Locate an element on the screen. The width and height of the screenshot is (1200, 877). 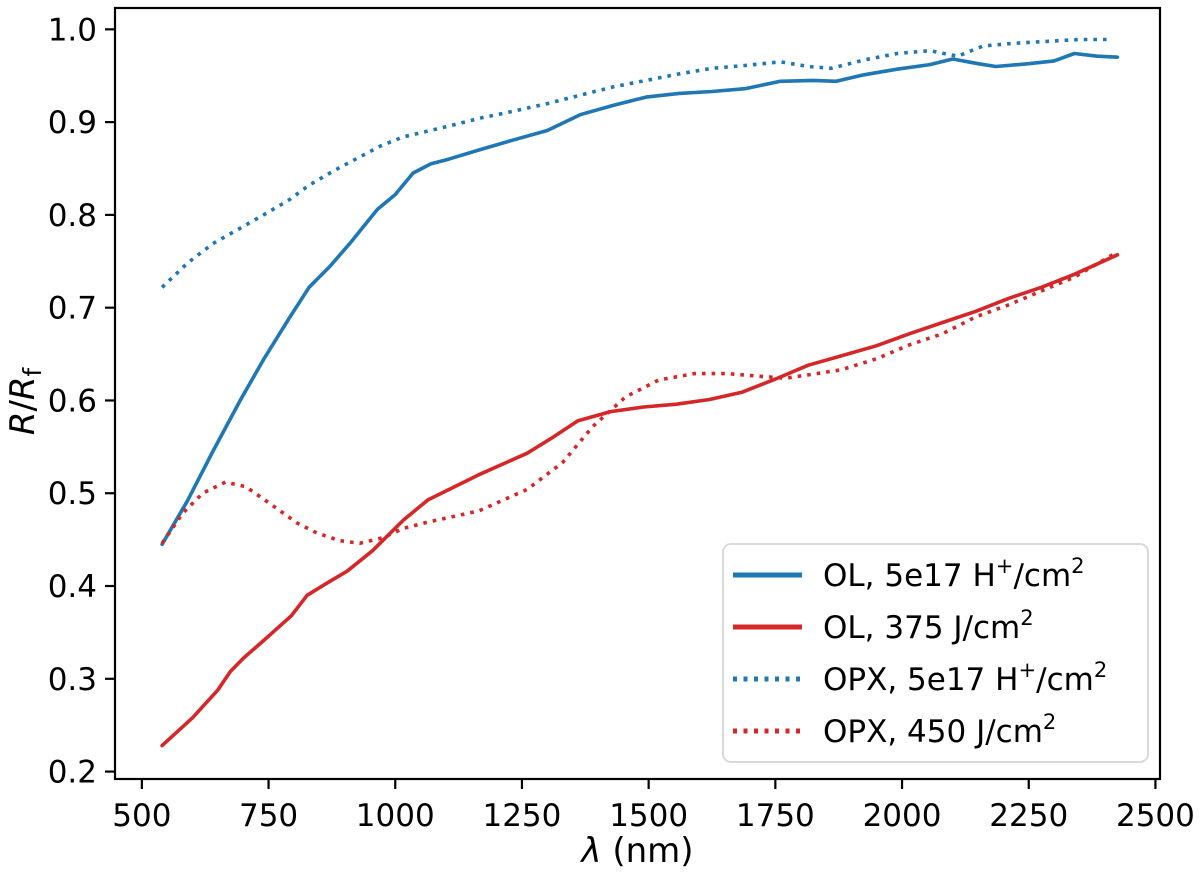
x-tick-label: 2250 is located at coordinates (1028, 816).